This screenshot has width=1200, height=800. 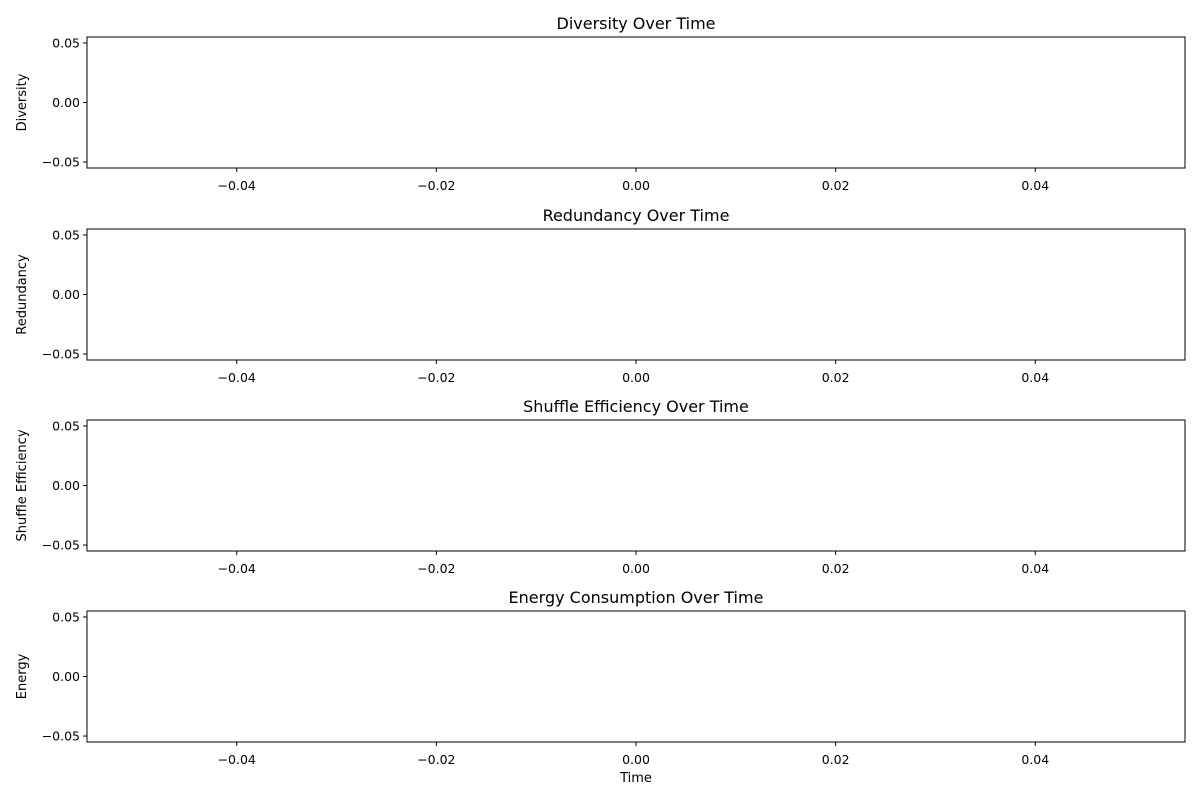 What do you see at coordinates (22, 294) in the screenshot?
I see `y-axis-label: Redundancy` at bounding box center [22, 294].